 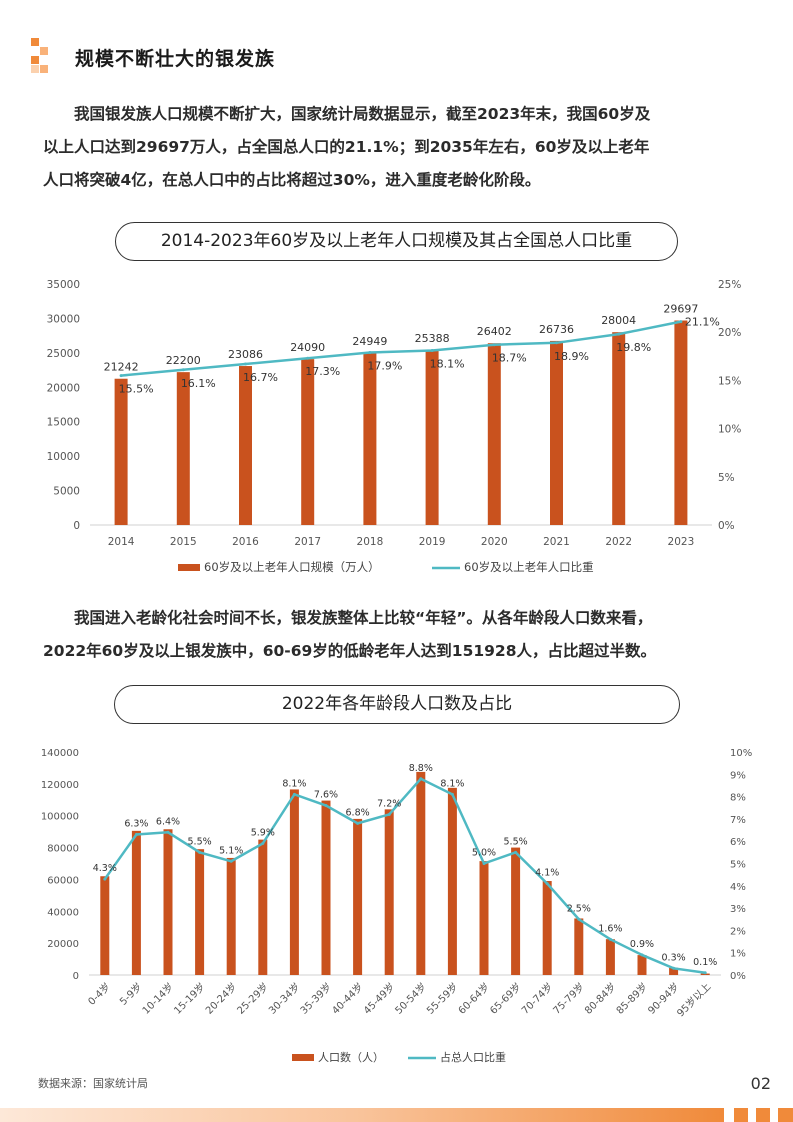 What do you see at coordinates (447, 364) in the screenshot?
I see `line-value-label: 18.1%` at bounding box center [447, 364].